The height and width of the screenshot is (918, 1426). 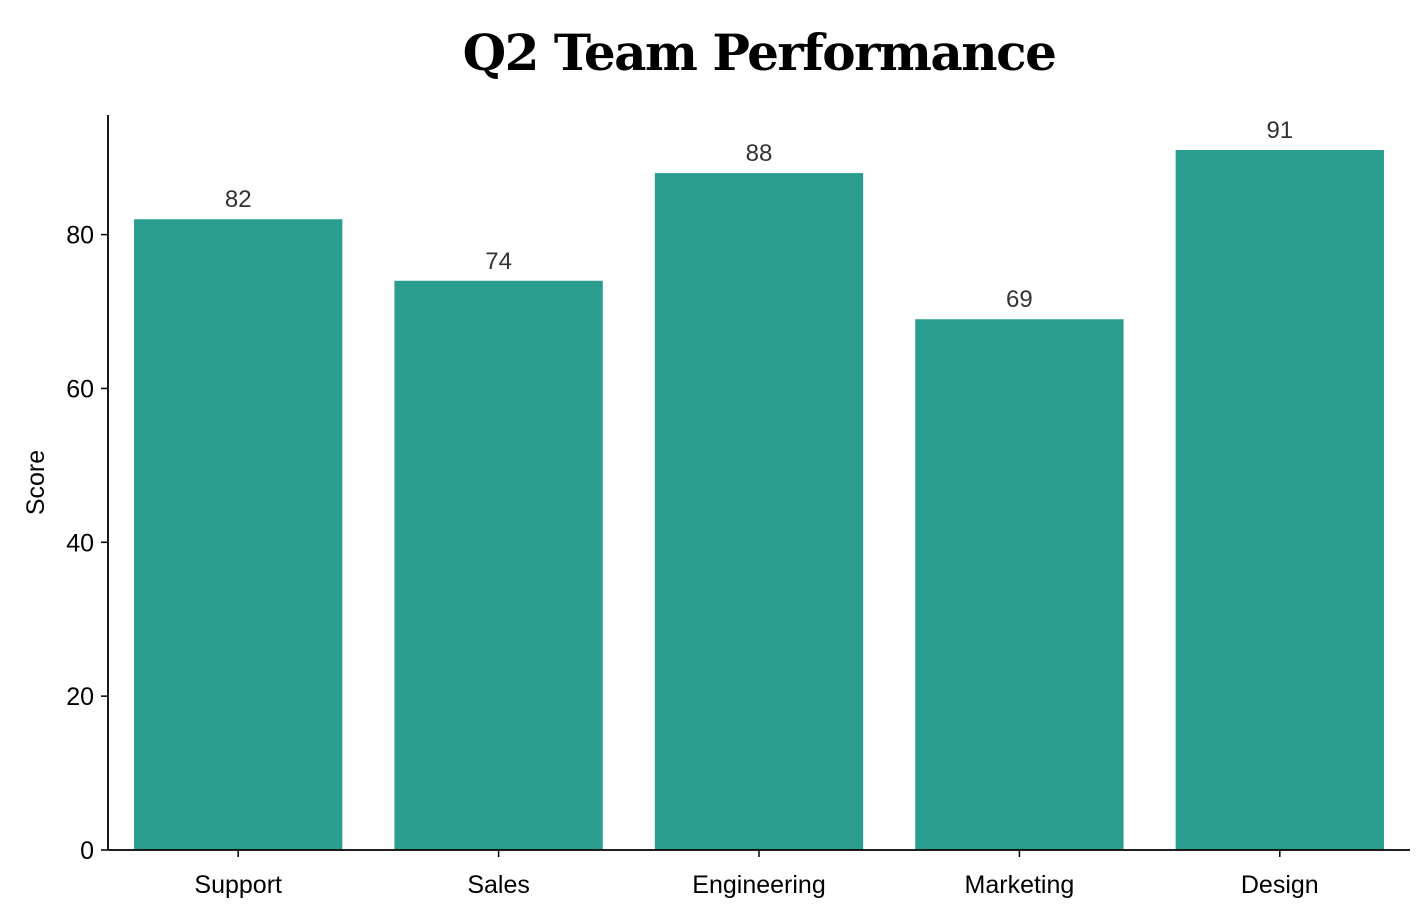 What do you see at coordinates (1279, 500) in the screenshot?
I see `bar-design` at bounding box center [1279, 500].